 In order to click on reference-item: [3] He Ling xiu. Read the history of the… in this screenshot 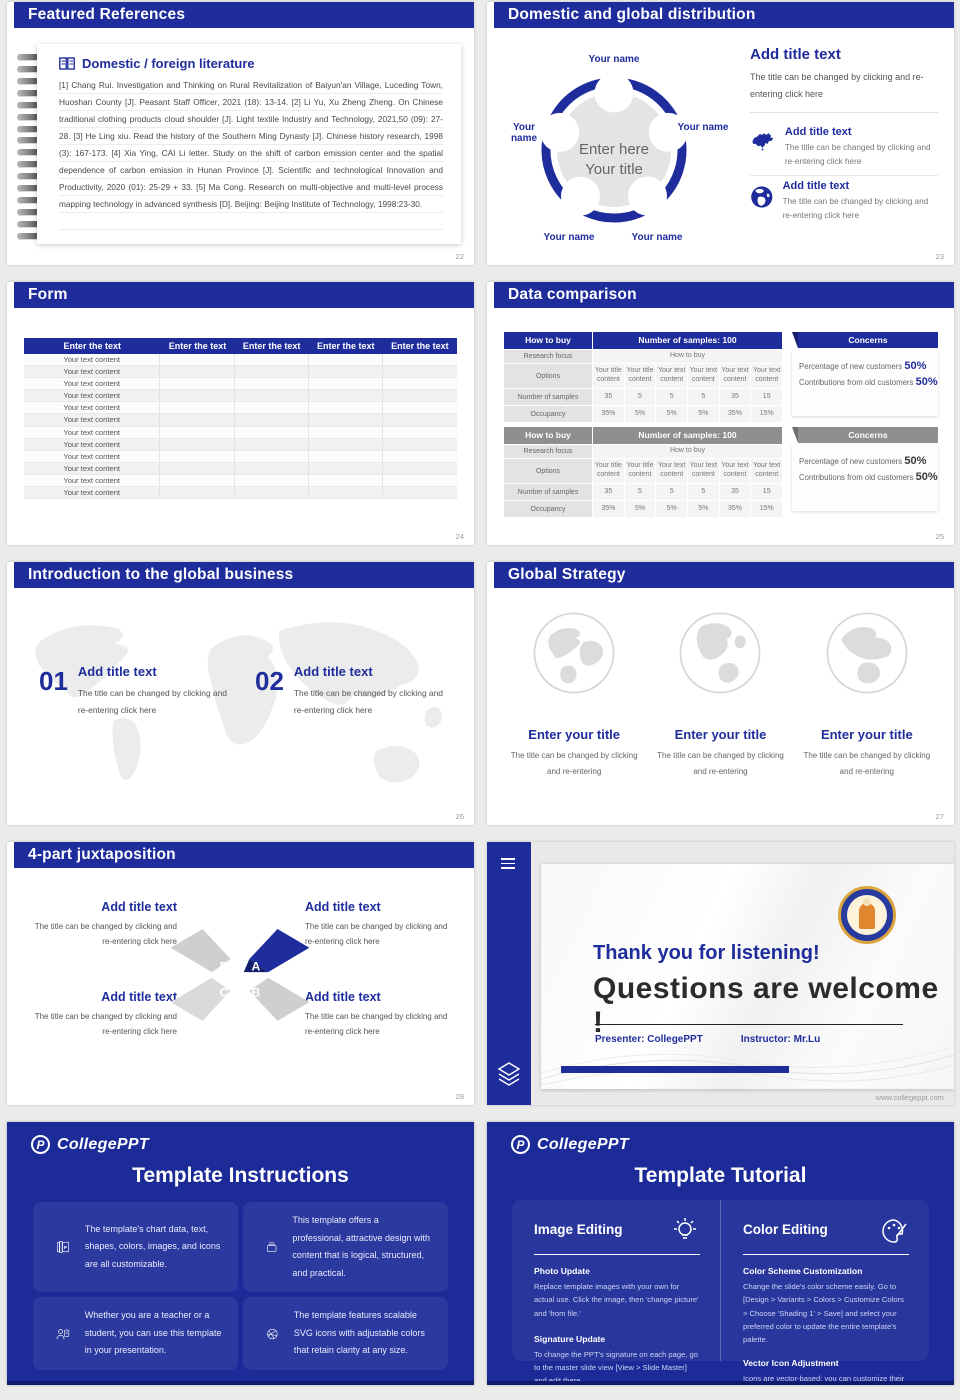, I will do `click(251, 144)`.